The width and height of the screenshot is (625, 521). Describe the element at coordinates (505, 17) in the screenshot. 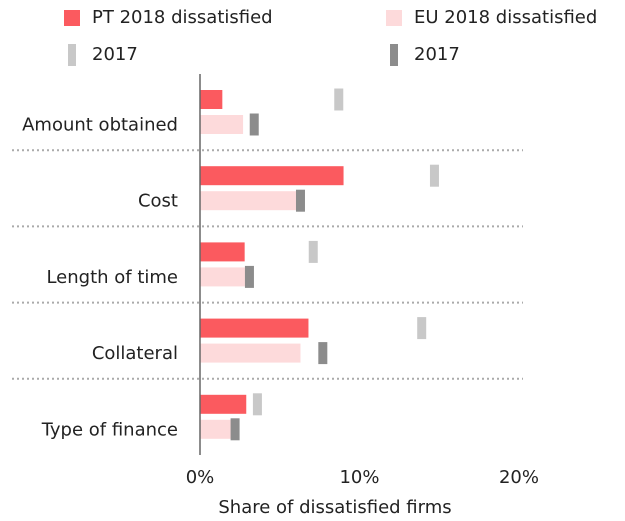

I see `legend-label: EU 2018 dissatisfied` at that location.